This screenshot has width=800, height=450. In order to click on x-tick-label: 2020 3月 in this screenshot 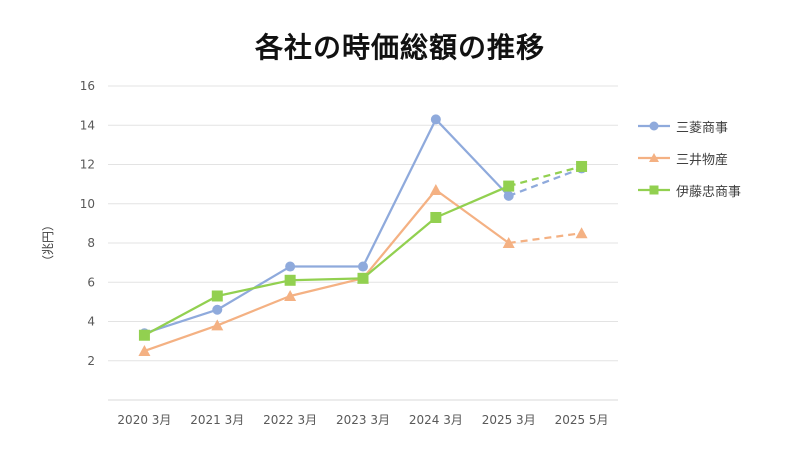, I will do `click(144, 420)`.